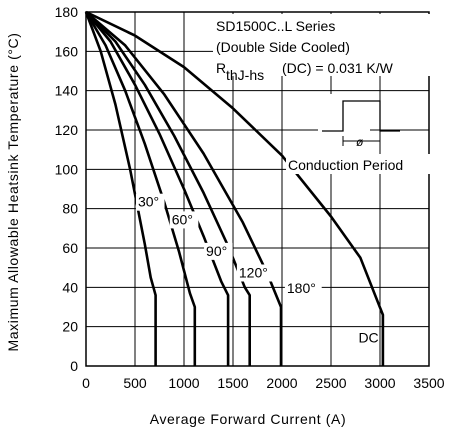 The image size is (459, 432). Describe the element at coordinates (221, 68) in the screenshot. I see `rth-prefix: R` at that location.